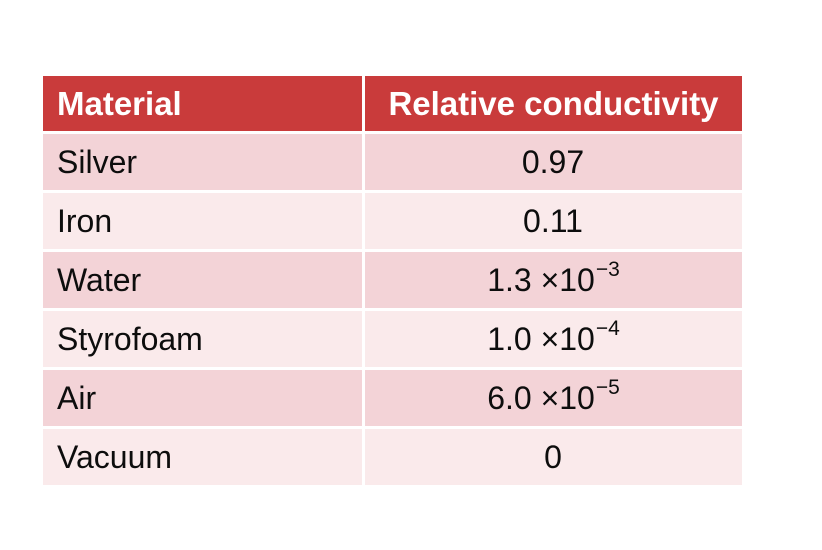 This screenshot has height=550, width=822. Describe the element at coordinates (202, 162) in the screenshot. I see `table-cell-material: Silver` at that location.